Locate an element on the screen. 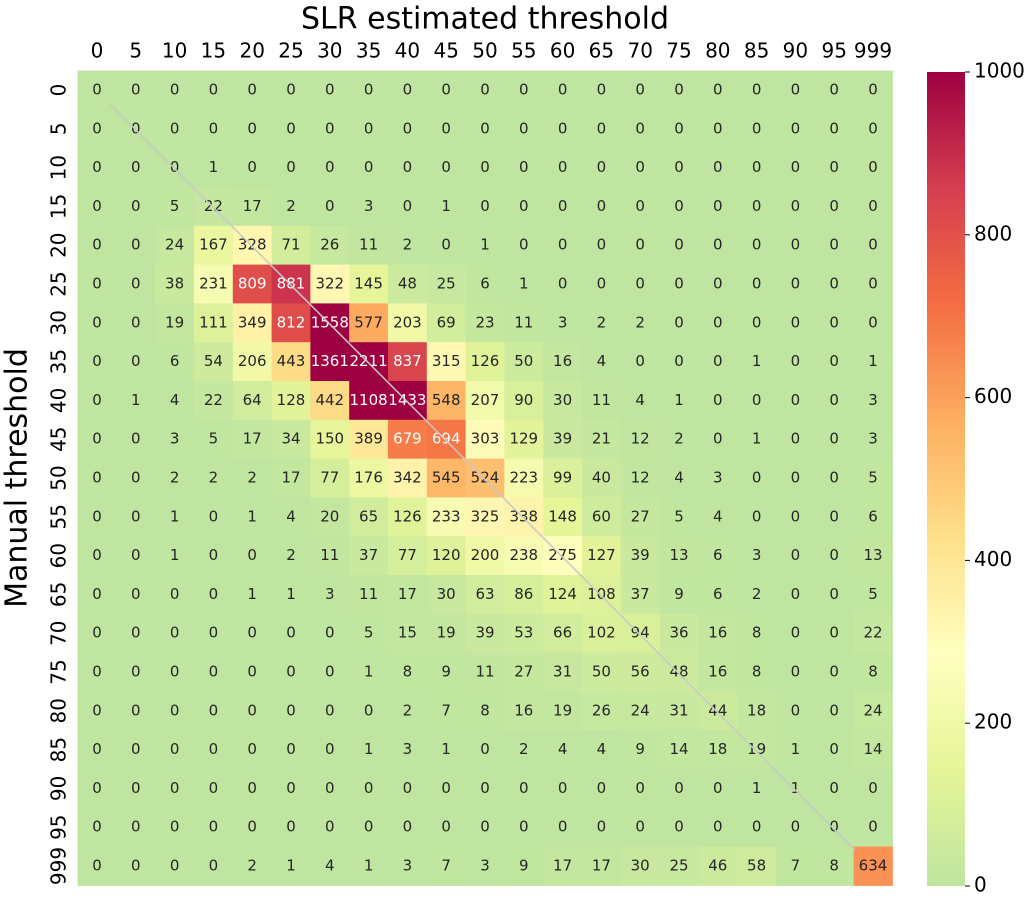  y-tick-label: 25 is located at coordinates (59, 283).